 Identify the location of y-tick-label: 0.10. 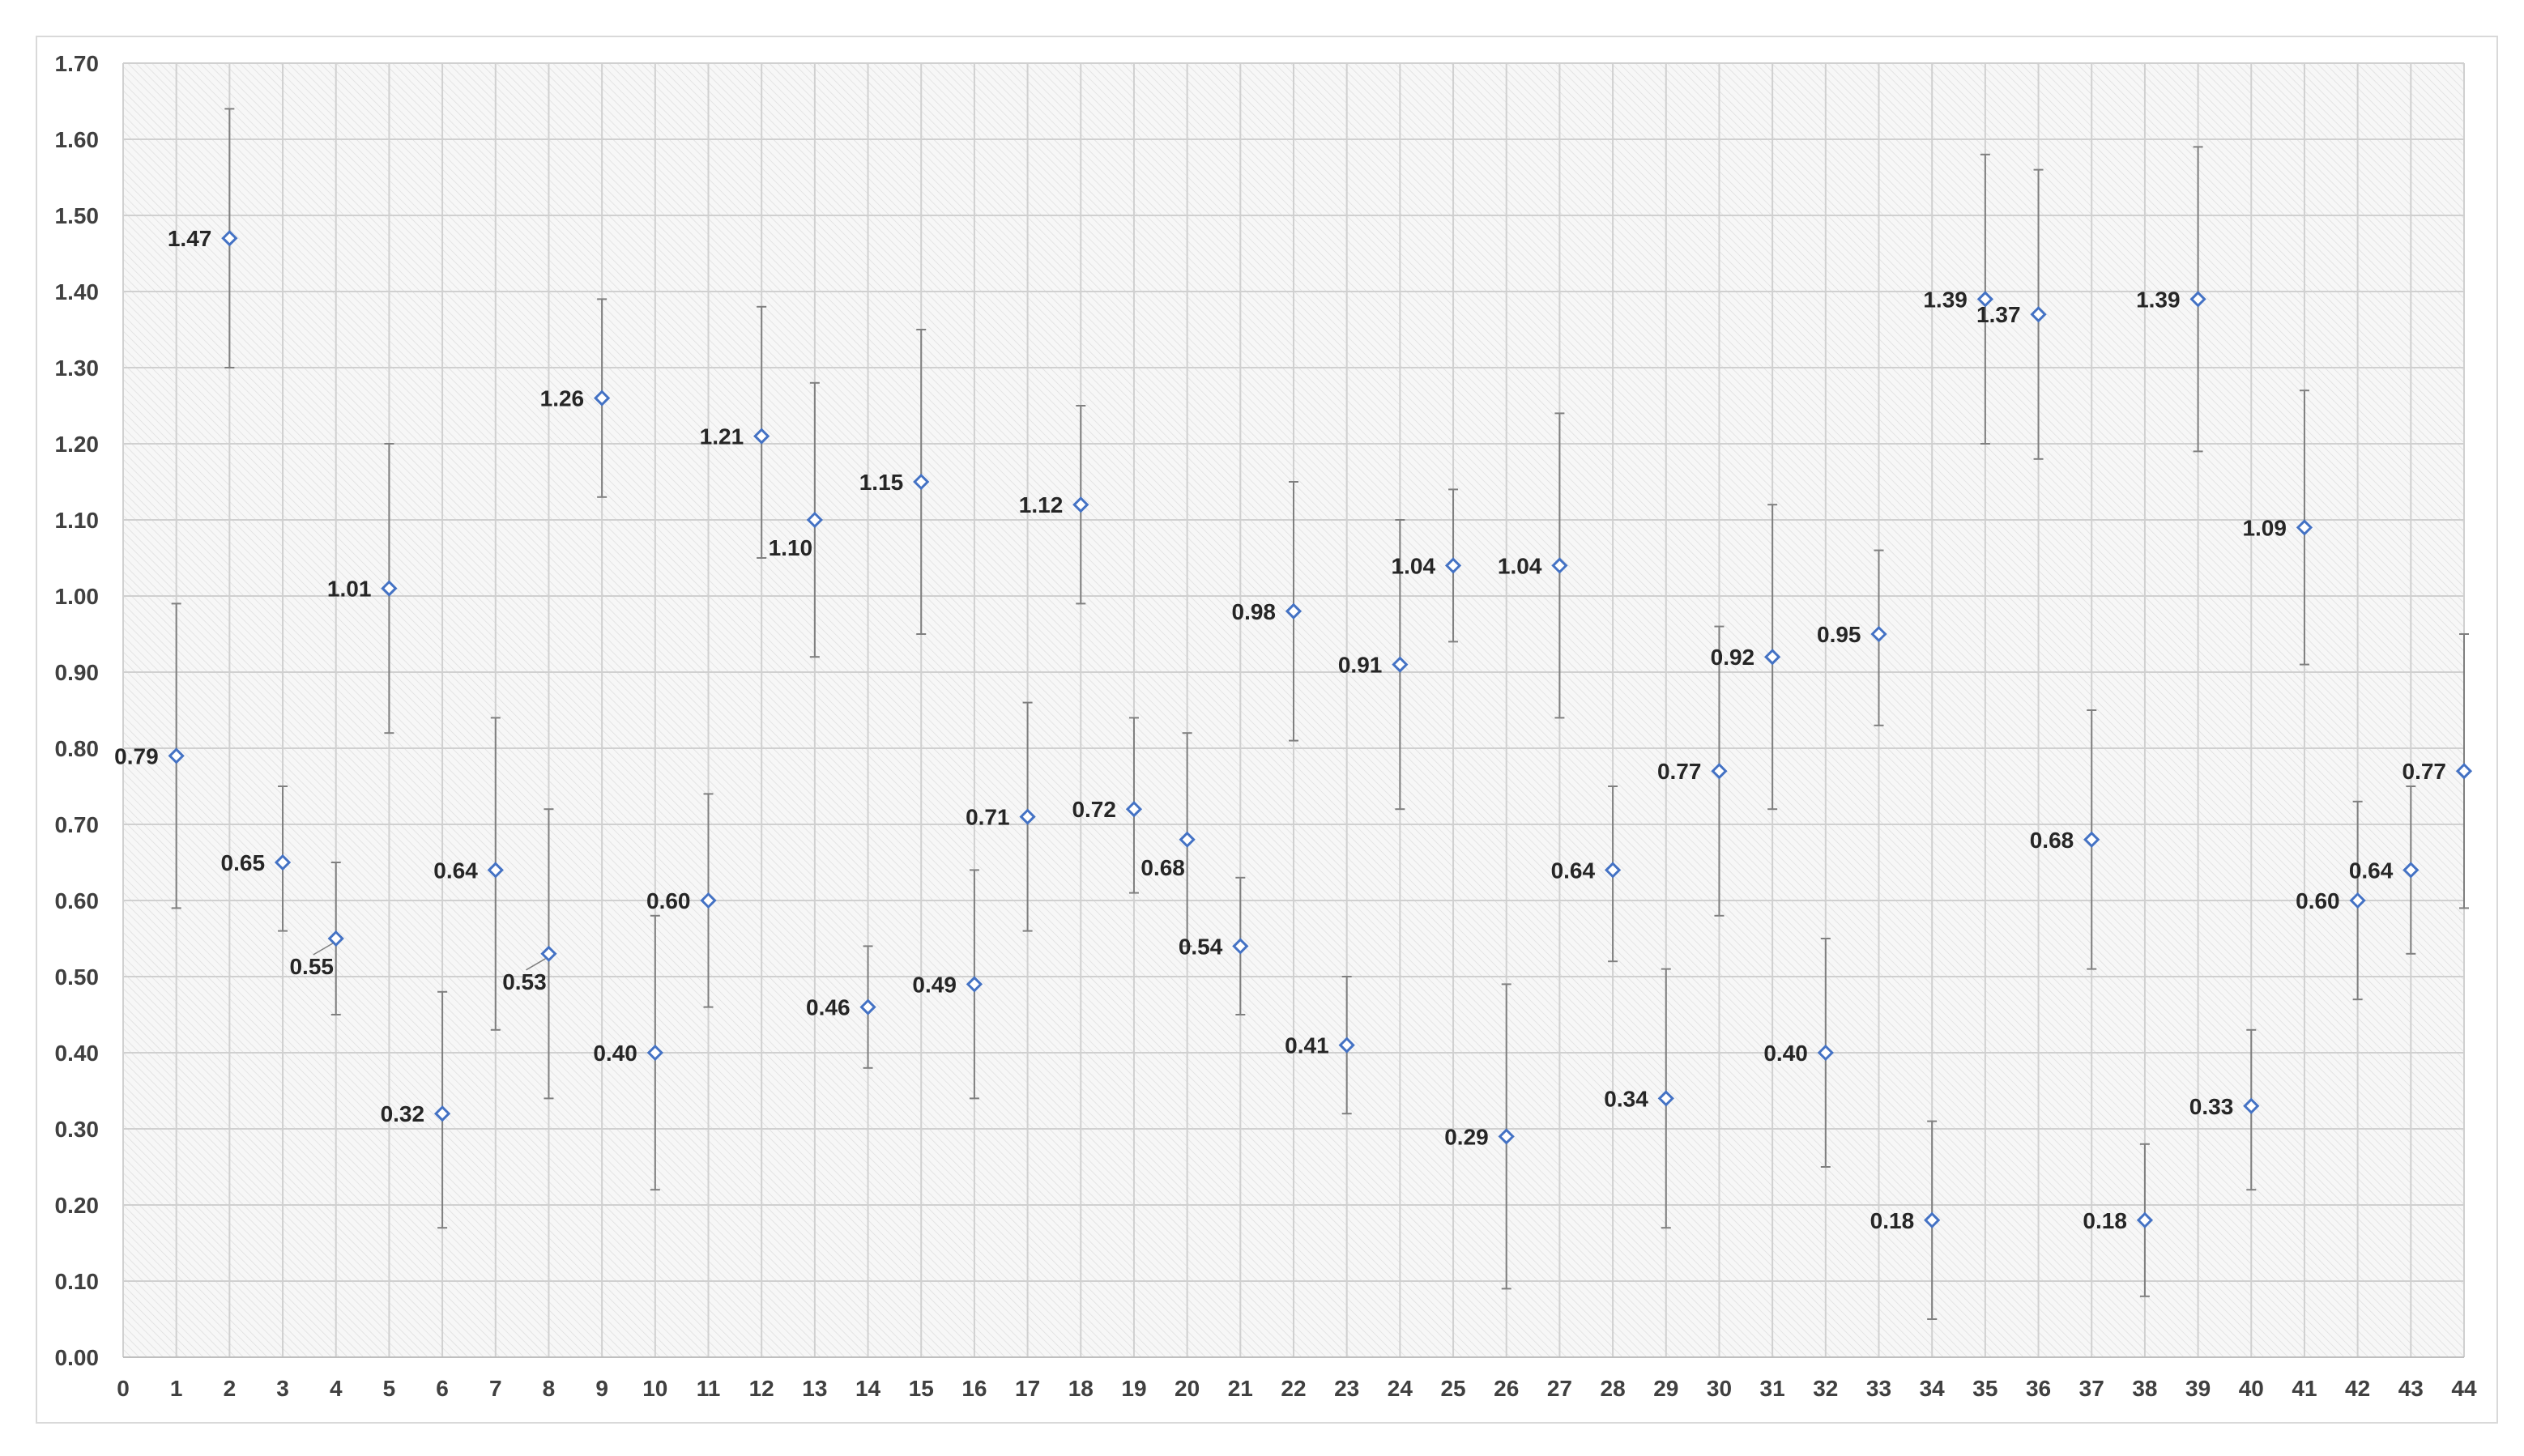
(77, 1281).